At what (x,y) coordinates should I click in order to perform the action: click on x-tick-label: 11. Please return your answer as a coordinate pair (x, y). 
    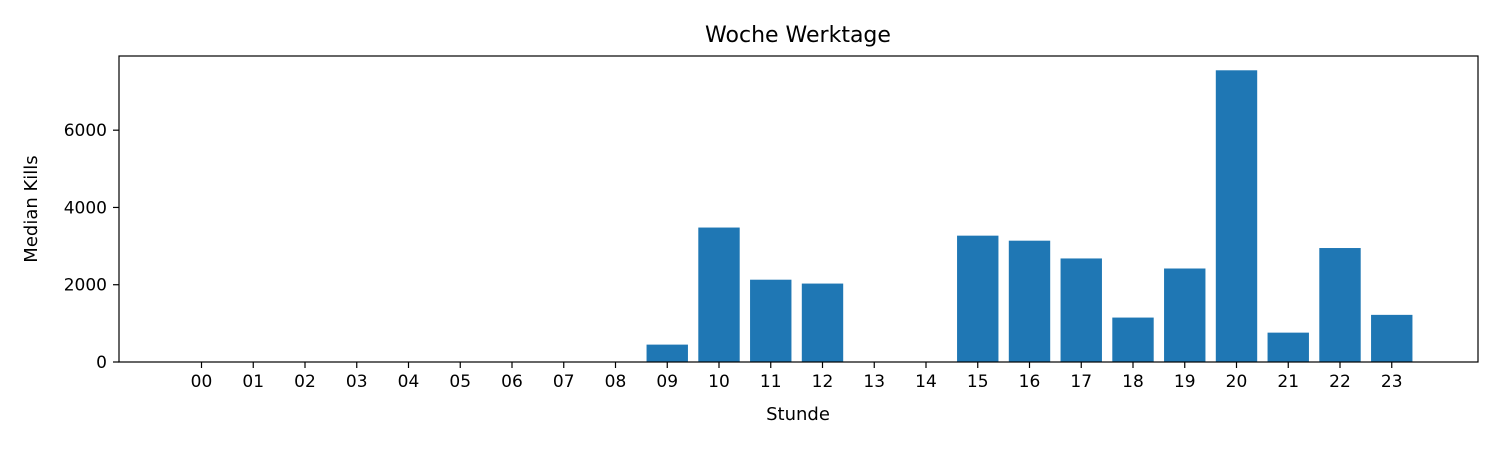
    Looking at the image, I should click on (771, 382).